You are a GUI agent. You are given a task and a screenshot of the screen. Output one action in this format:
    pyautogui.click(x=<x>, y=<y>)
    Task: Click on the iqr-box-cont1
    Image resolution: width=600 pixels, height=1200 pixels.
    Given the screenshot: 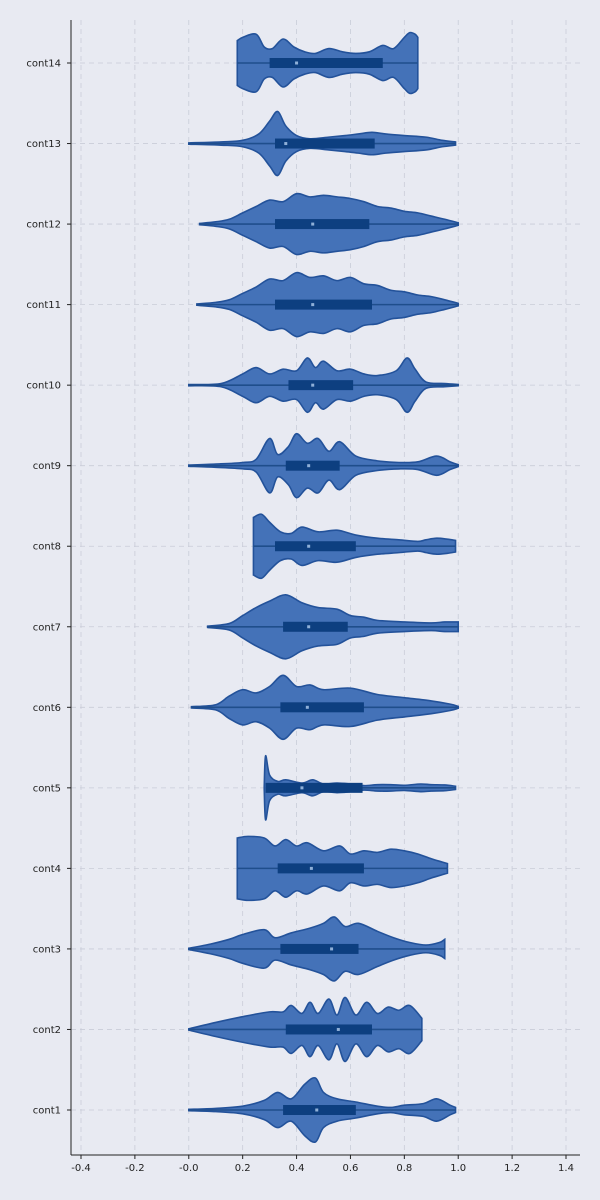 What is the action you would take?
    pyautogui.click(x=319, y=1110)
    